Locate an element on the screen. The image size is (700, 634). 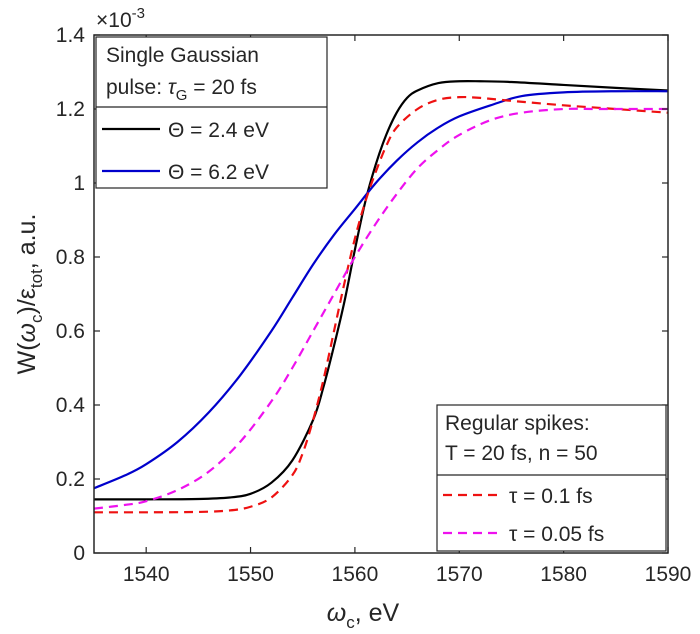
y-tick-label: 0 is located at coordinates (79, 553).